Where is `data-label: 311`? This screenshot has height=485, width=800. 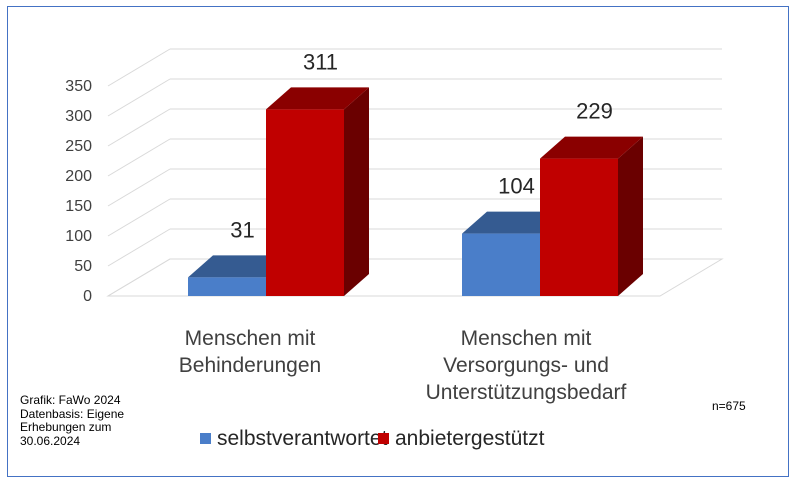
data-label: 311 is located at coordinates (320, 61).